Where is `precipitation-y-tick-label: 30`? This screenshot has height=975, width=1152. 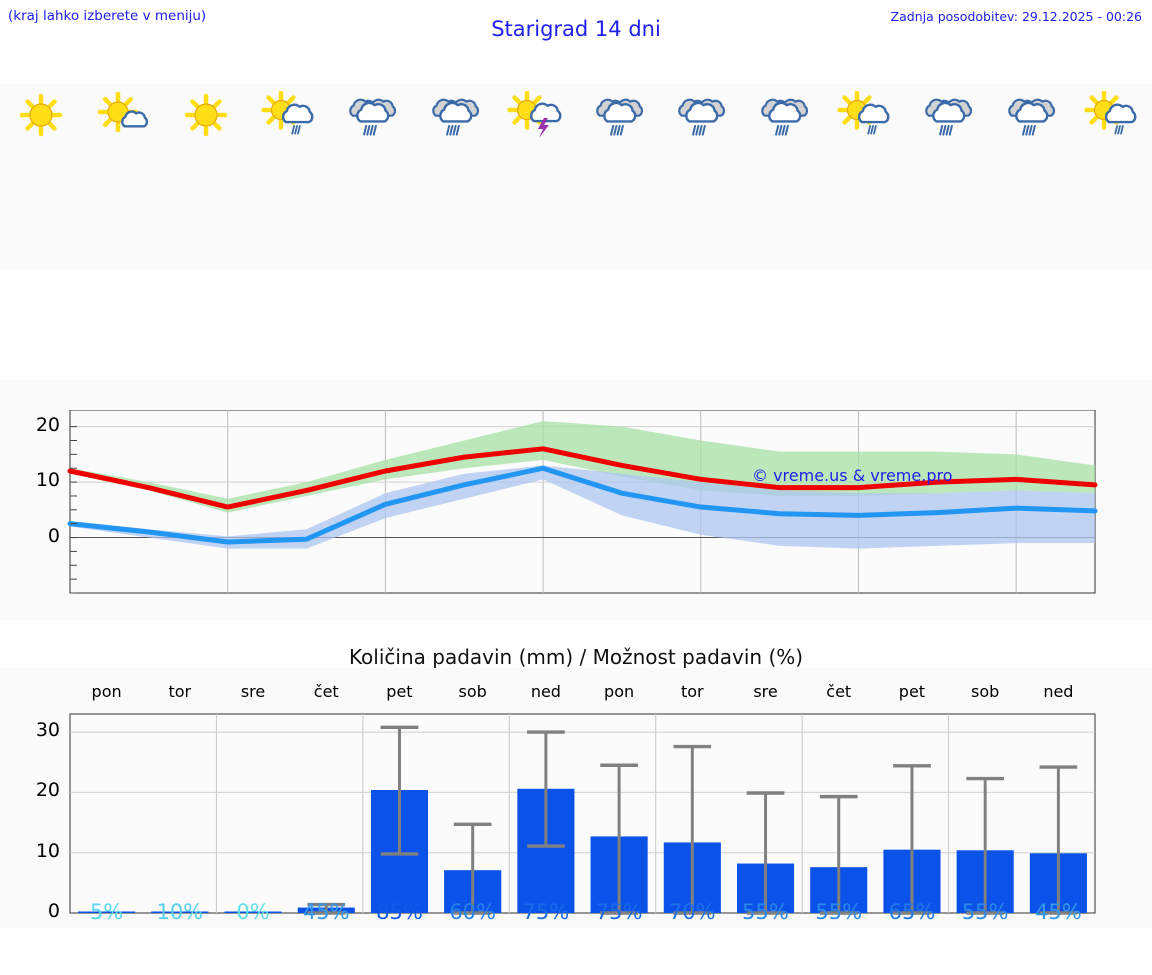 precipitation-y-tick-label: 30 is located at coordinates (47, 730).